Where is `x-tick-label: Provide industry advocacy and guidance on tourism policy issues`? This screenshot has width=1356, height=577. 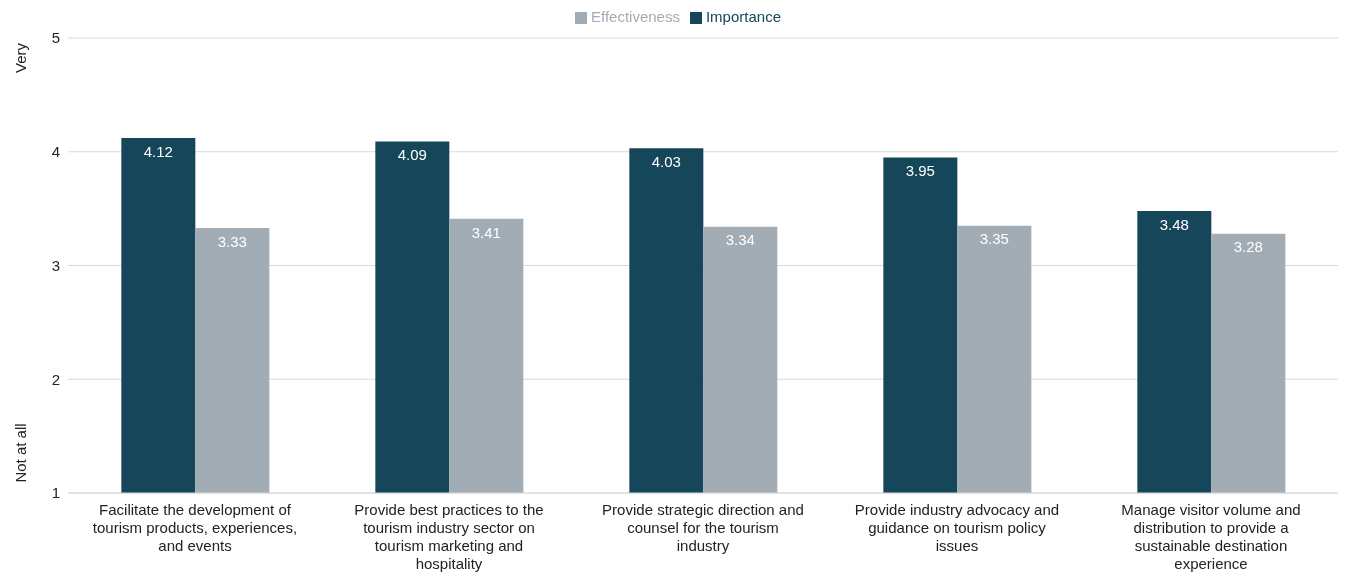 x-tick-label: Provide industry advocacy and guidance on tourism policy issues is located at coordinates (957, 527).